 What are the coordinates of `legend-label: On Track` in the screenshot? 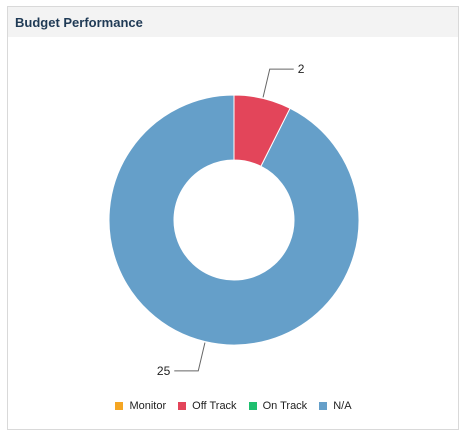 It's located at (285, 406).